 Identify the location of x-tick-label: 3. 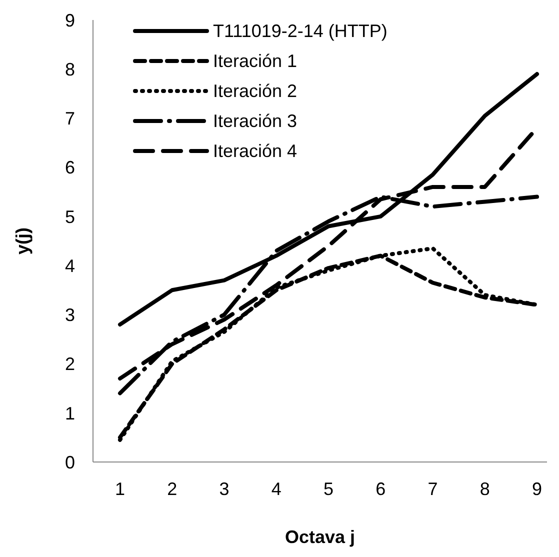
(224, 488).